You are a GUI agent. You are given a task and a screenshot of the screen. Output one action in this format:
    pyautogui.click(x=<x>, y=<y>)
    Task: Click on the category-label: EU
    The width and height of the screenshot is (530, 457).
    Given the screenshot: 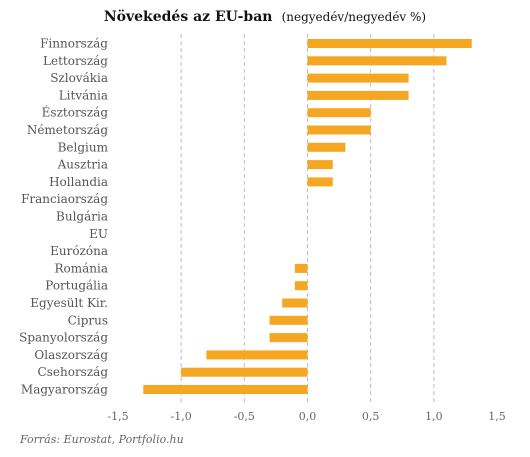 What is the action you would take?
    pyautogui.click(x=98, y=234)
    